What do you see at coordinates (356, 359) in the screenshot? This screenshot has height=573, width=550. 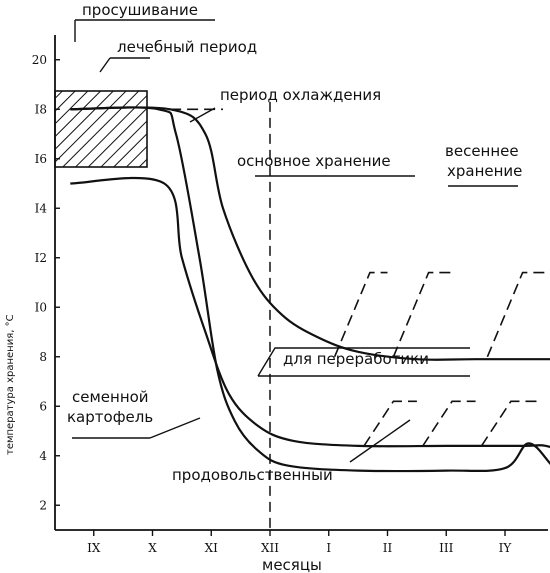 I see `annotation-processing: для переработики` at bounding box center [356, 359].